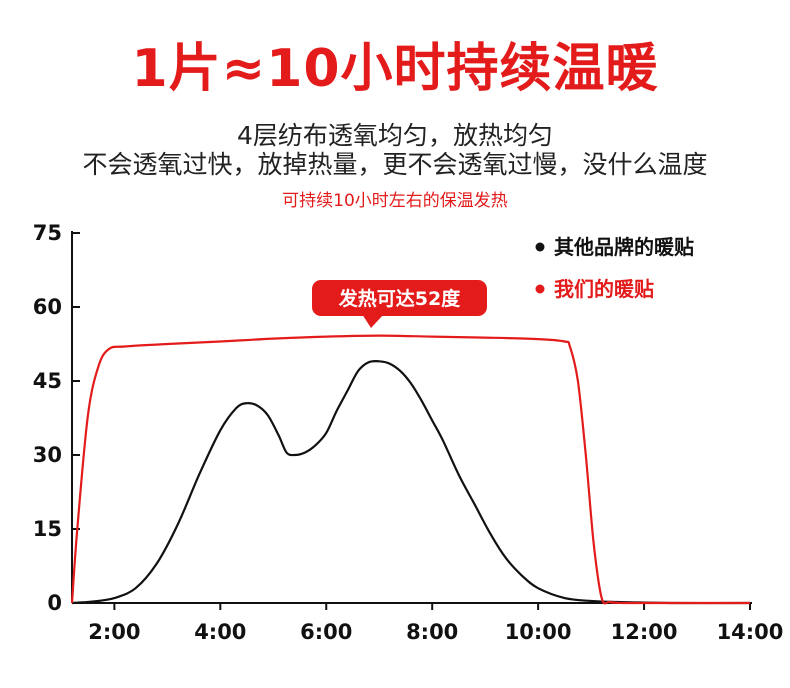 This screenshot has height=688, width=790. What do you see at coordinates (47, 307) in the screenshot?
I see `y-tick-label: 60` at bounding box center [47, 307].